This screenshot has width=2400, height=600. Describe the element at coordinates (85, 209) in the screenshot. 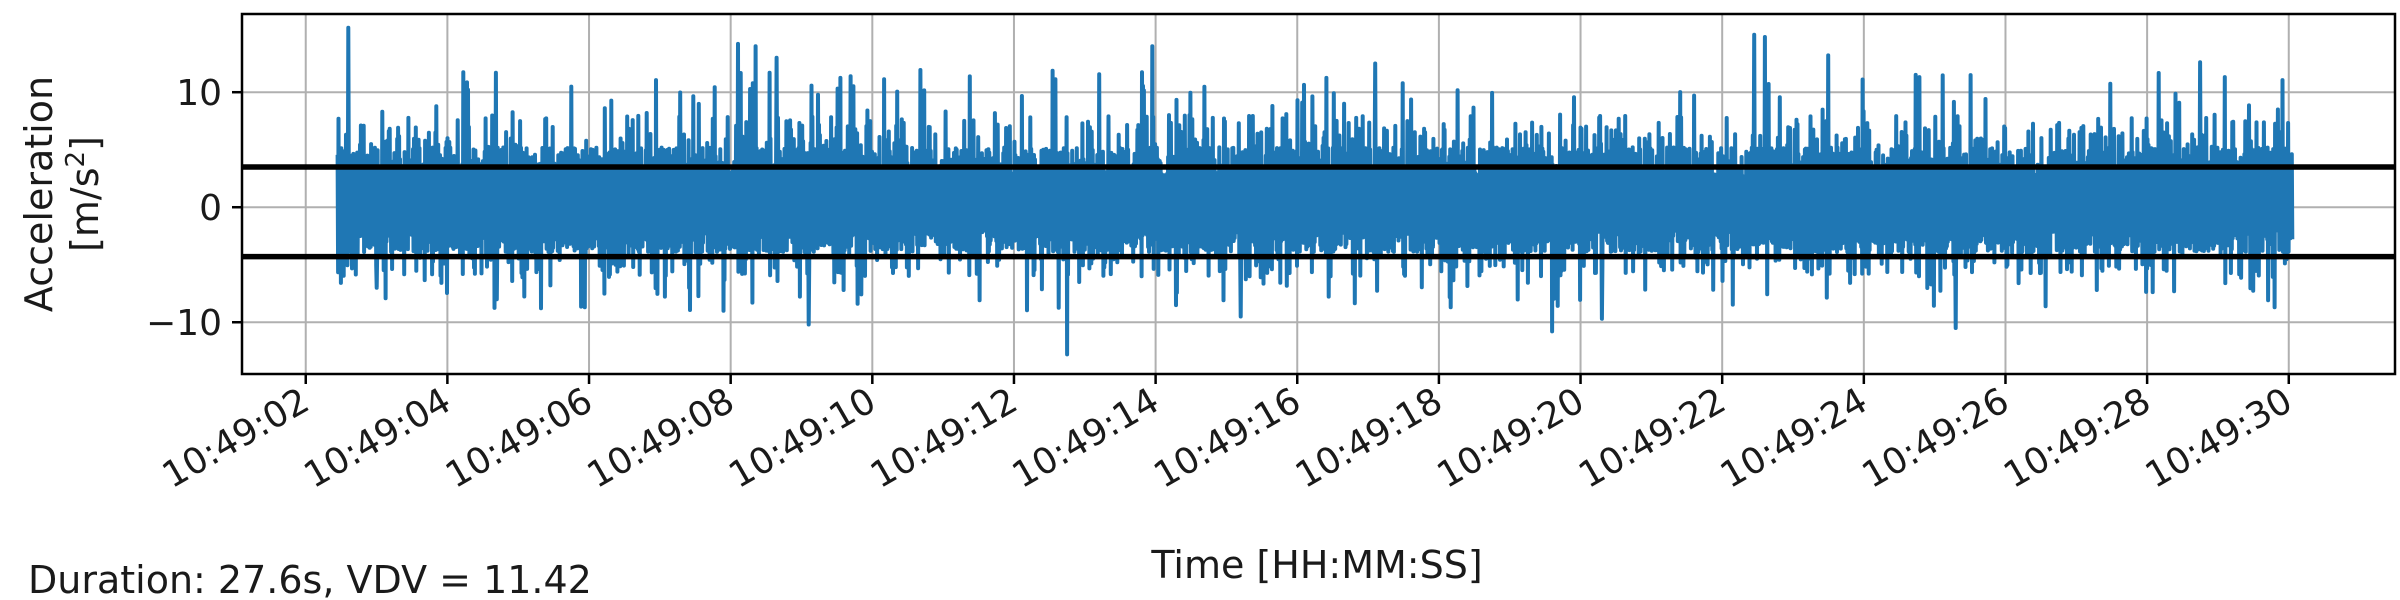

I see `y-axis-unit-base: [m/s` at that location.